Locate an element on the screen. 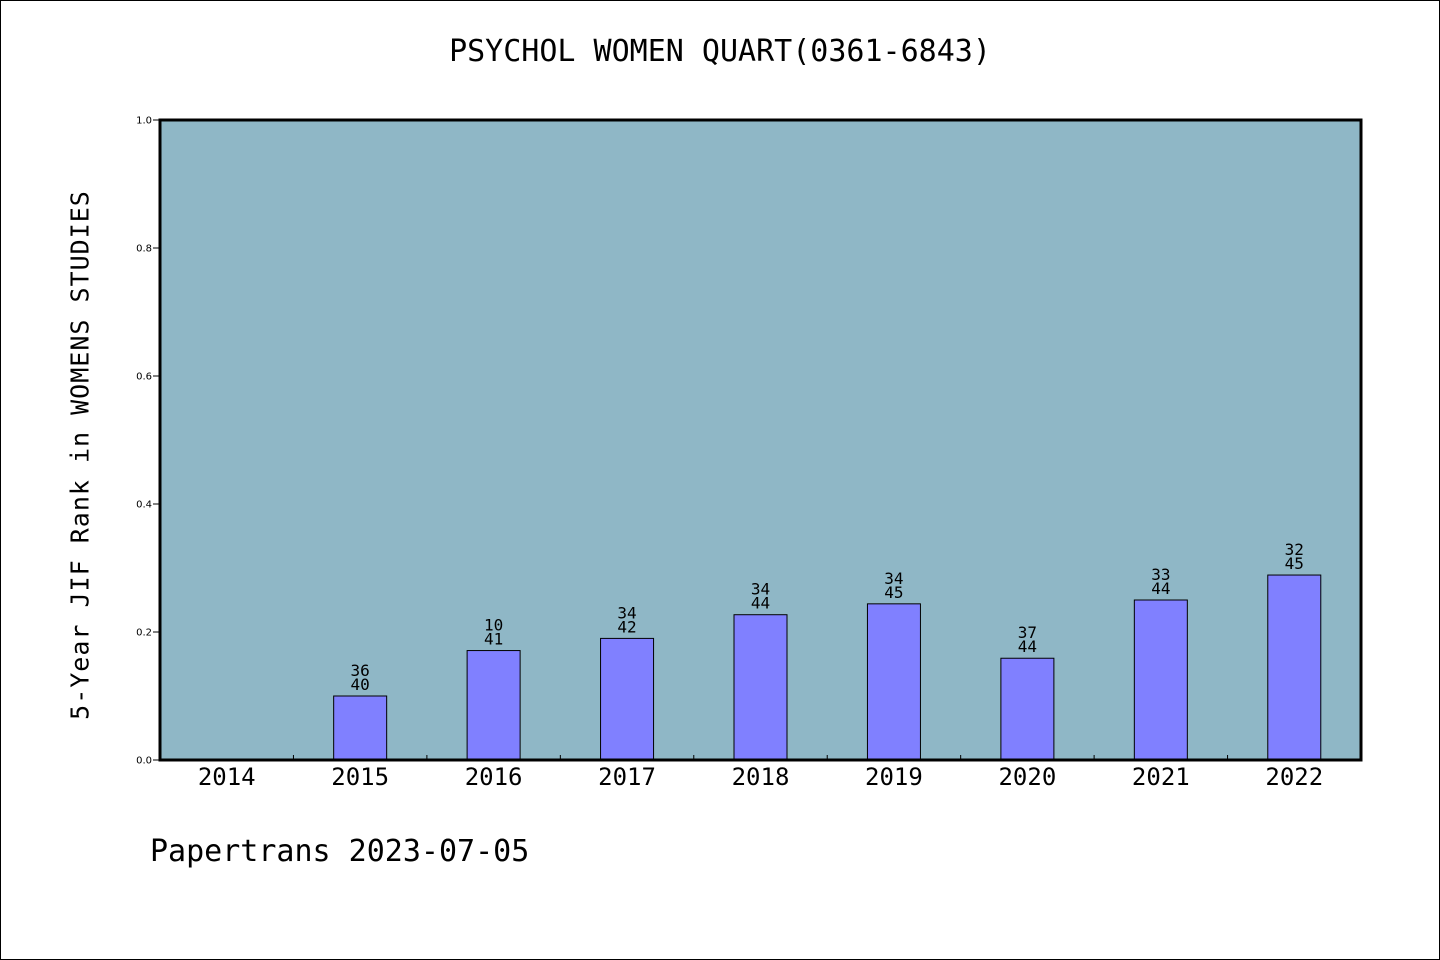 Image resolution: width=1440 pixels, height=960 pixels. x-tick-label: 2018 is located at coordinates (761, 777).